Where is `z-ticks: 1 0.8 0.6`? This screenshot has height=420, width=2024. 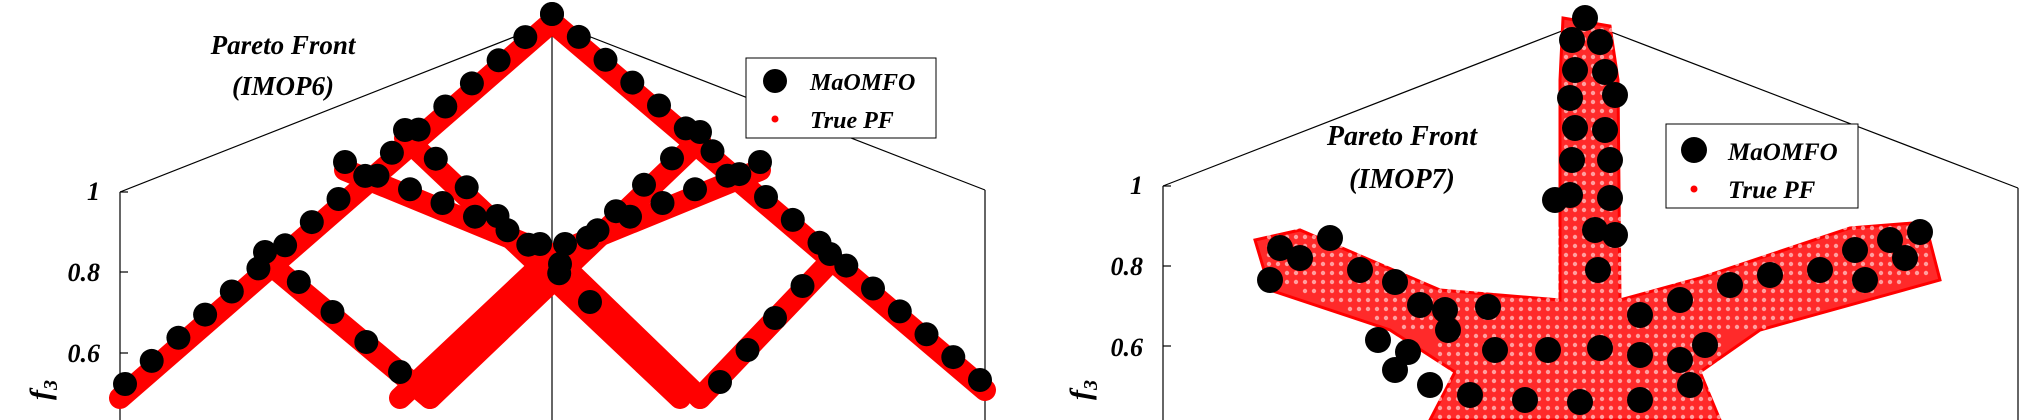
z-ticks: 1 0.8 0.6 is located at coordinates (1141, 266).